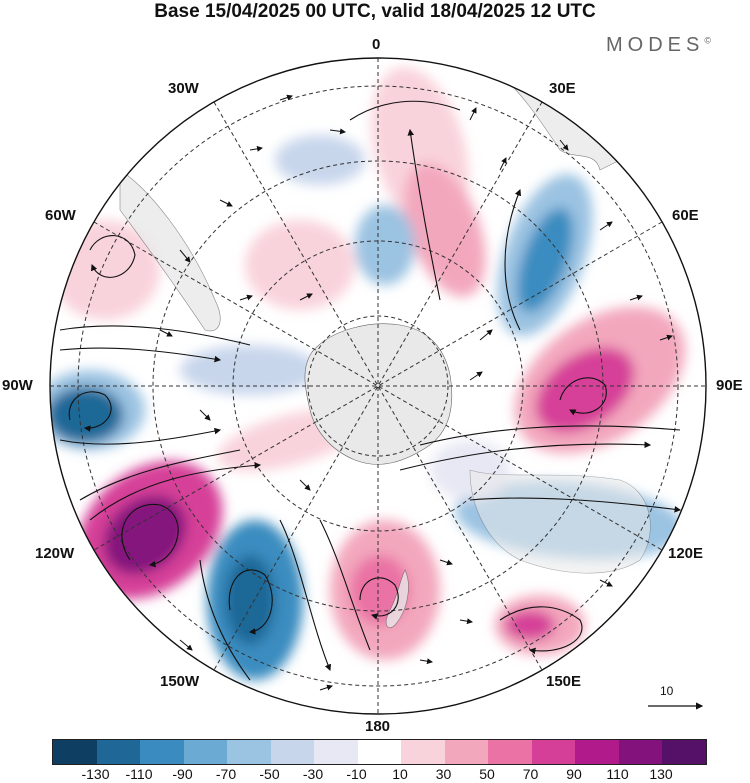  I want to click on colorbar-tick-label: -50, so click(269, 774).